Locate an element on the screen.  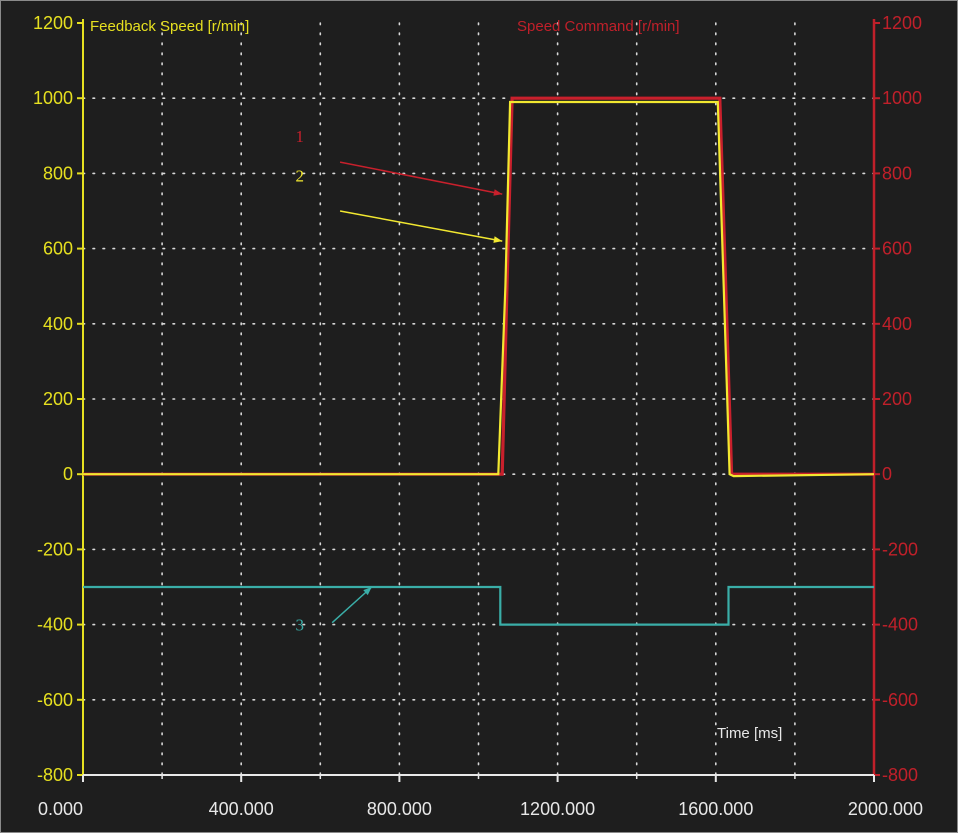
y-right-tick-label: 800 is located at coordinates (897, 173).